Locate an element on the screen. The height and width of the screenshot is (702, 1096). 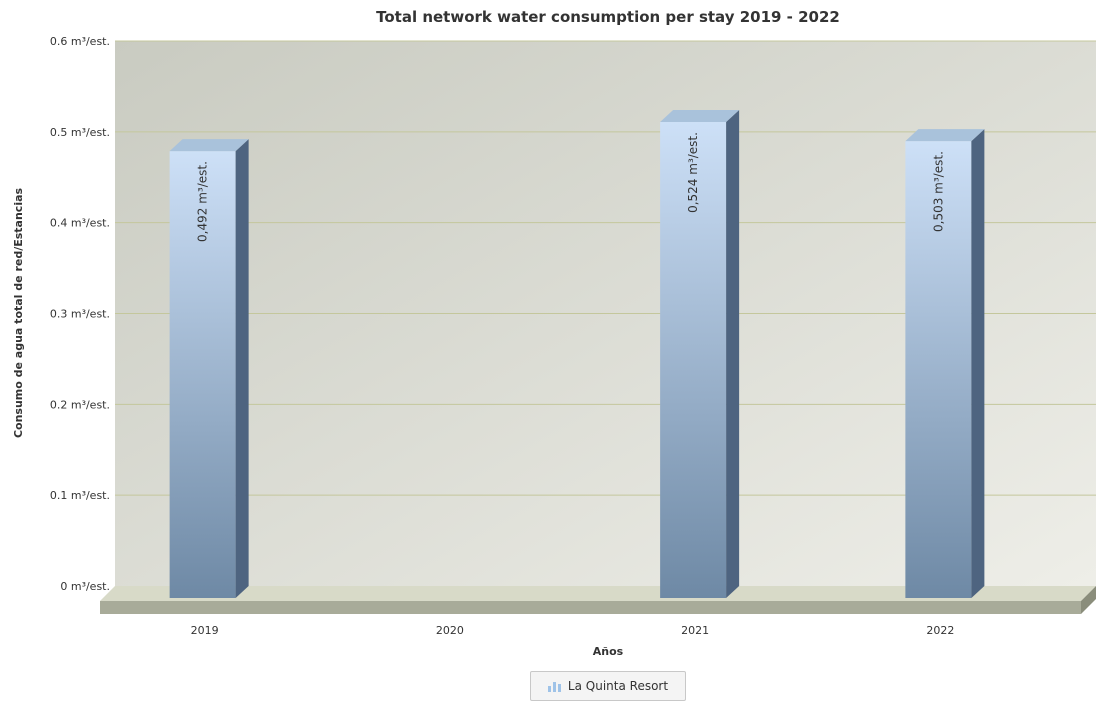
y-axis-label: Consumo de agua total de red/Estancias is located at coordinates (18, 312).